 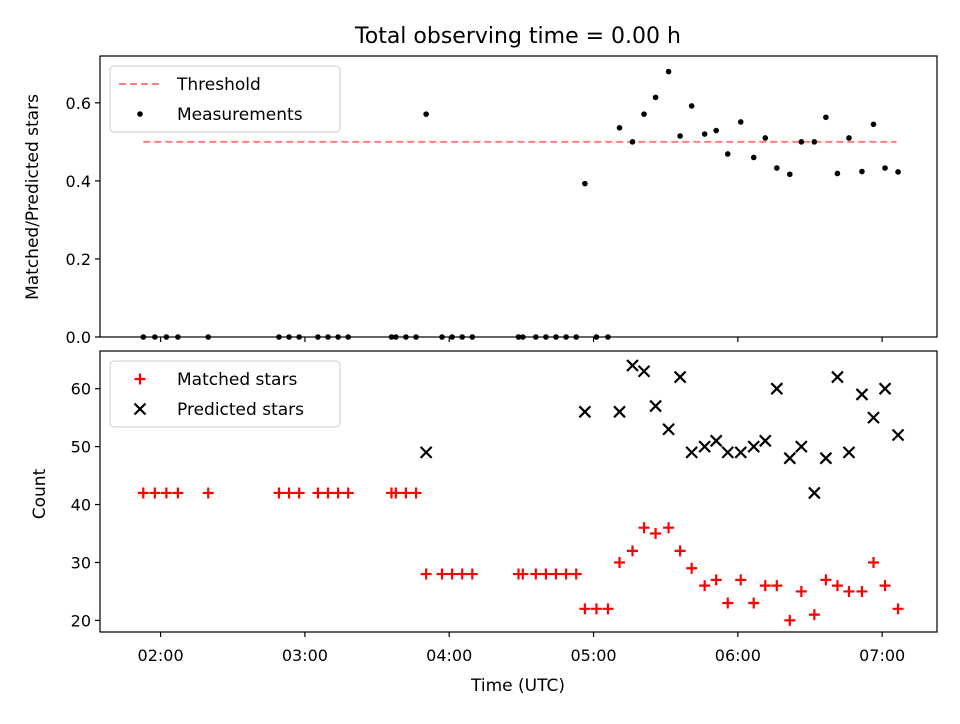 I want to click on legend-label-measurements: Measurements, so click(x=240, y=115).